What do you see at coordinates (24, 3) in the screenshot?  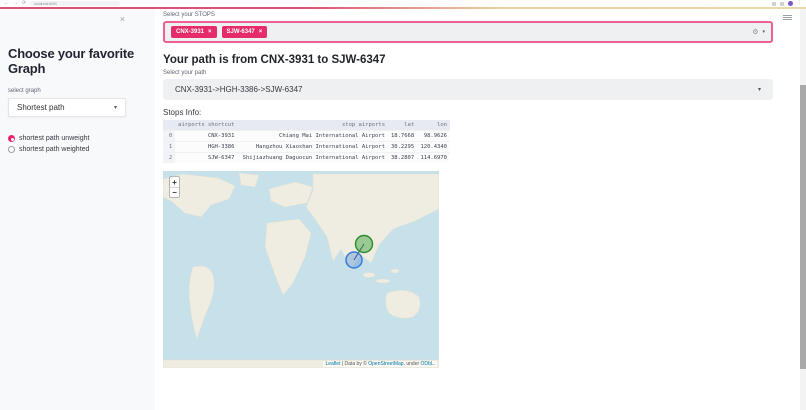 I see `refresh-icon: ⟳` at bounding box center [24, 3].